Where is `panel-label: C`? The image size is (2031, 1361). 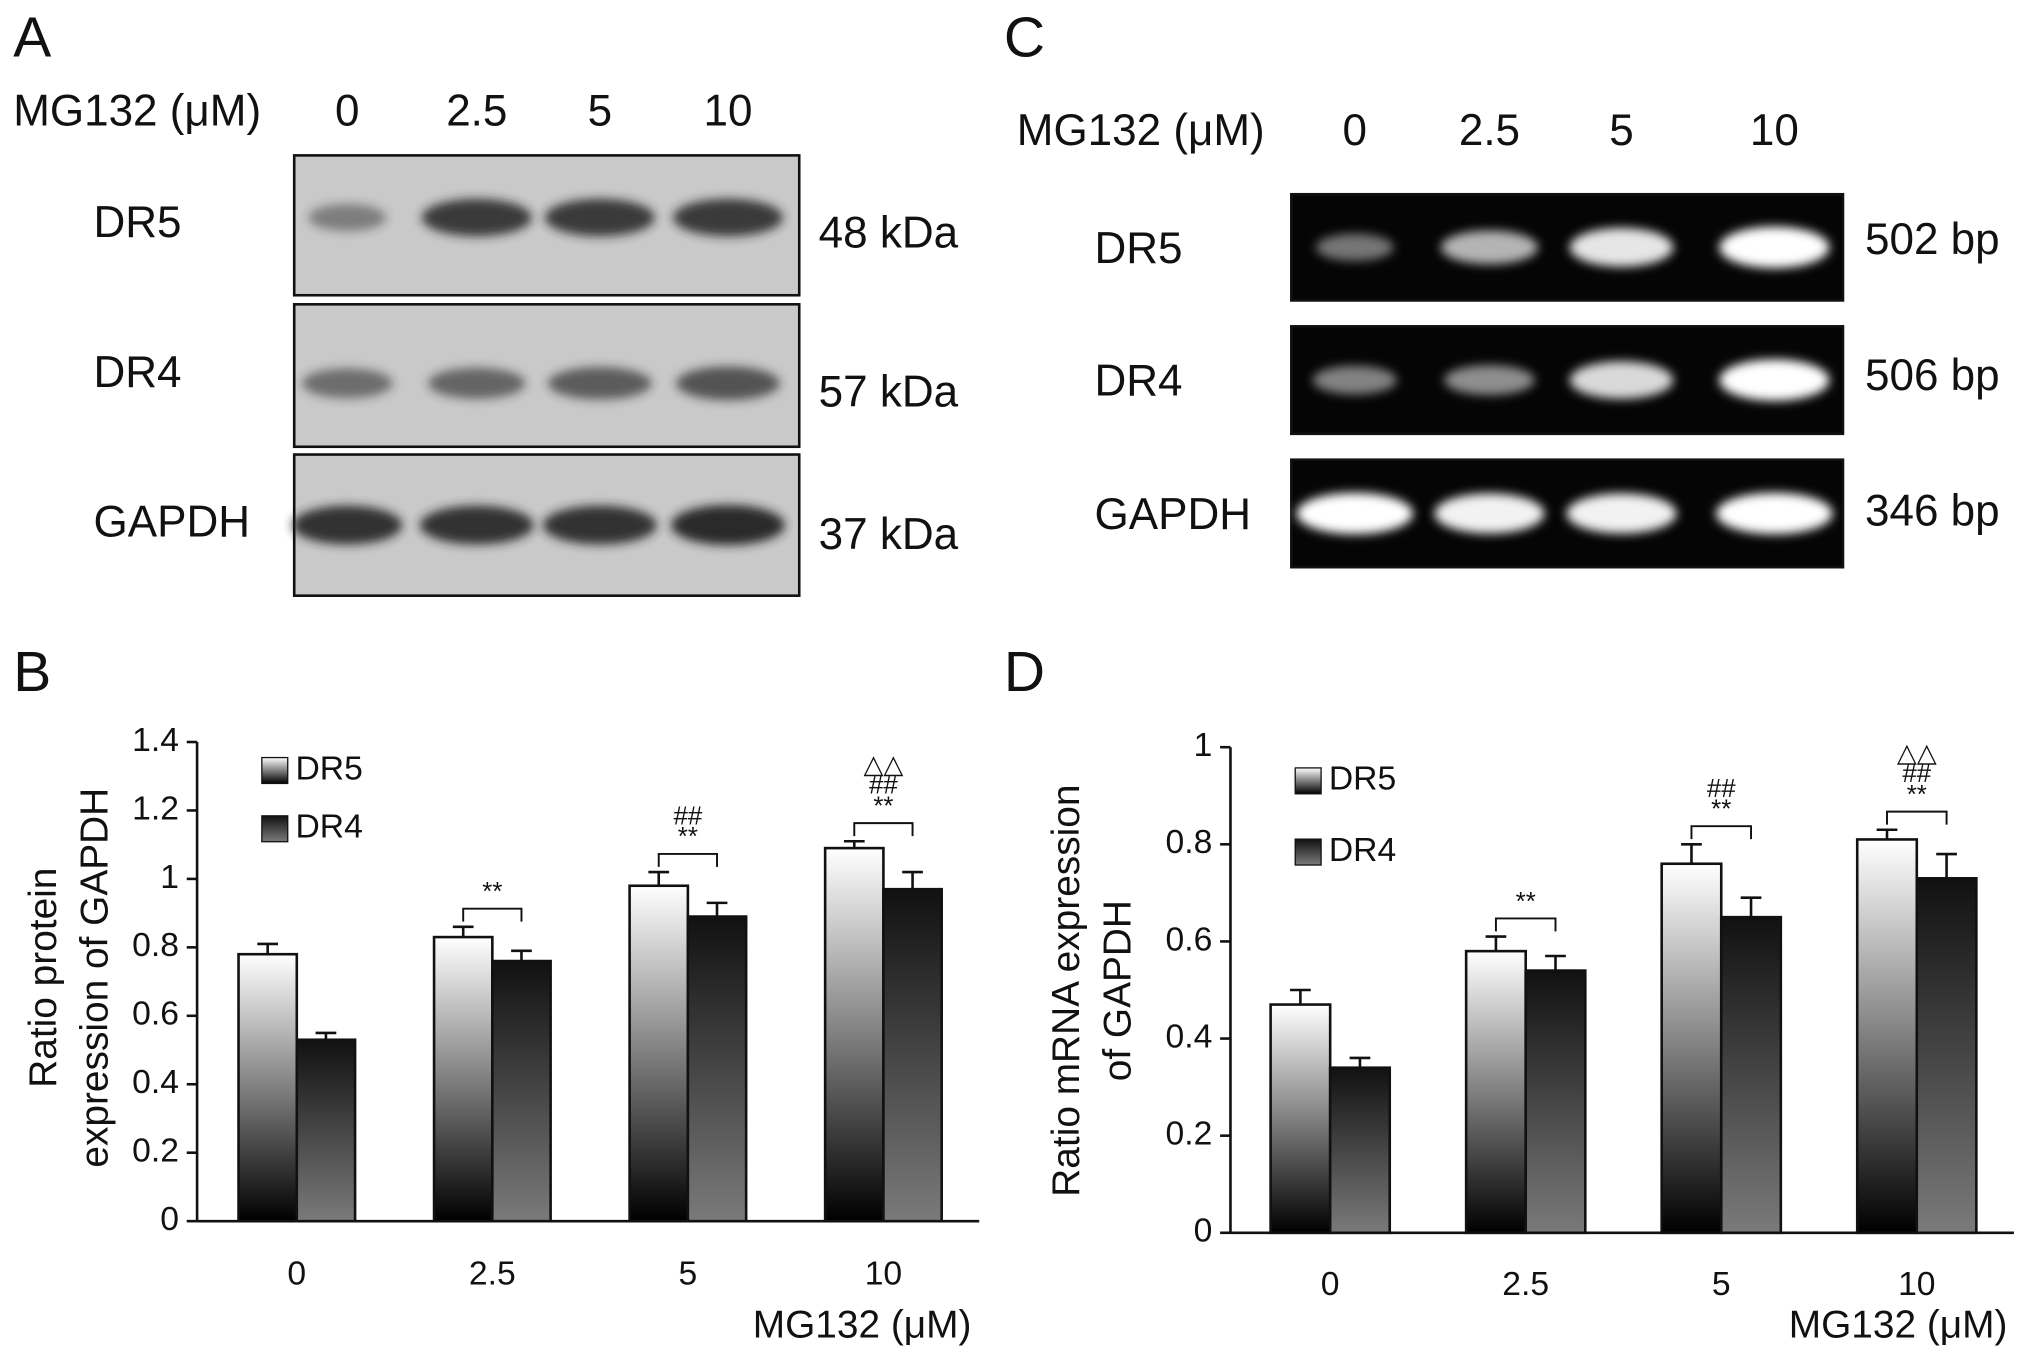 panel-label: C is located at coordinates (1024, 37).